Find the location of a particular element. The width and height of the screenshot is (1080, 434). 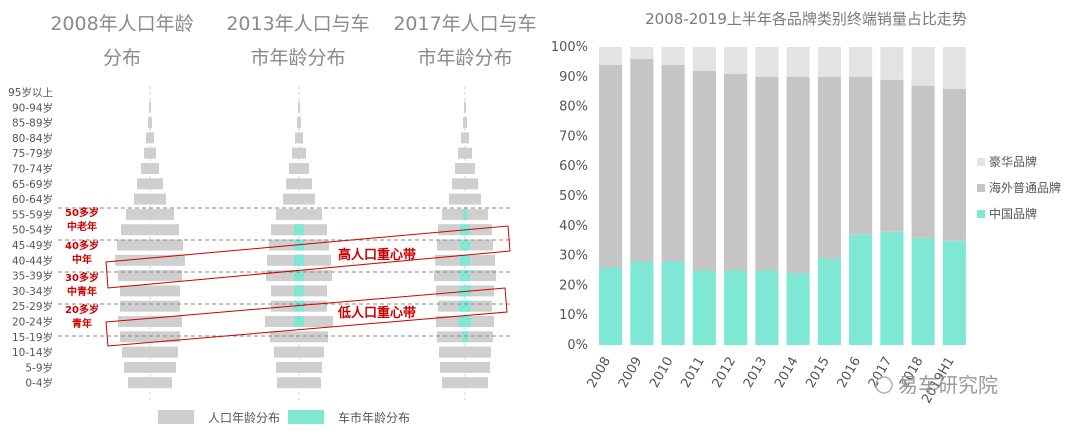

y-tick-label: 30% is located at coordinates (573, 256).